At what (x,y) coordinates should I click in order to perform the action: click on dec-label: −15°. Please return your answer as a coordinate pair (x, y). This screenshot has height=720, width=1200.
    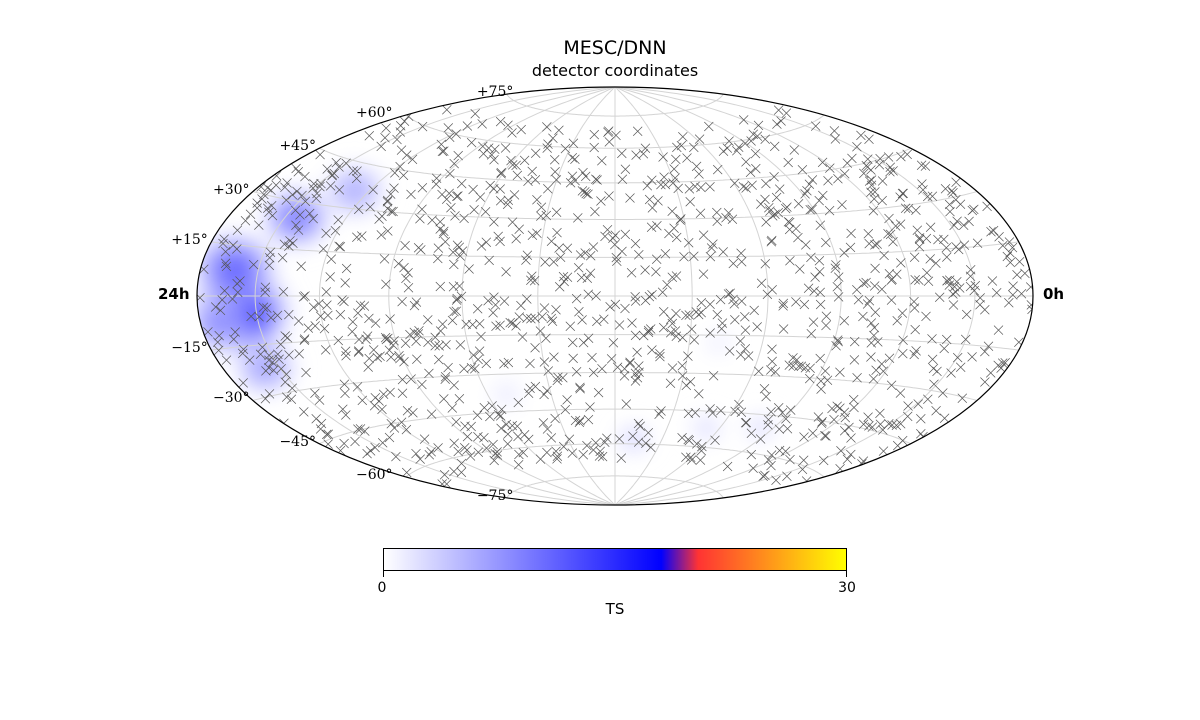
    Looking at the image, I should click on (189, 348).